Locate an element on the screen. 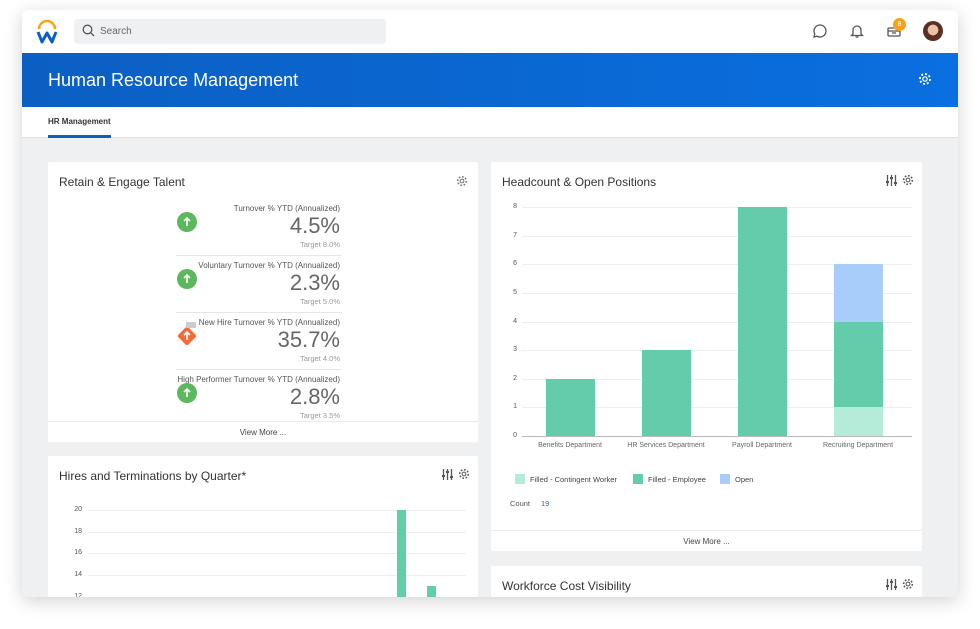  y-tick-label: 7 is located at coordinates (515, 235).